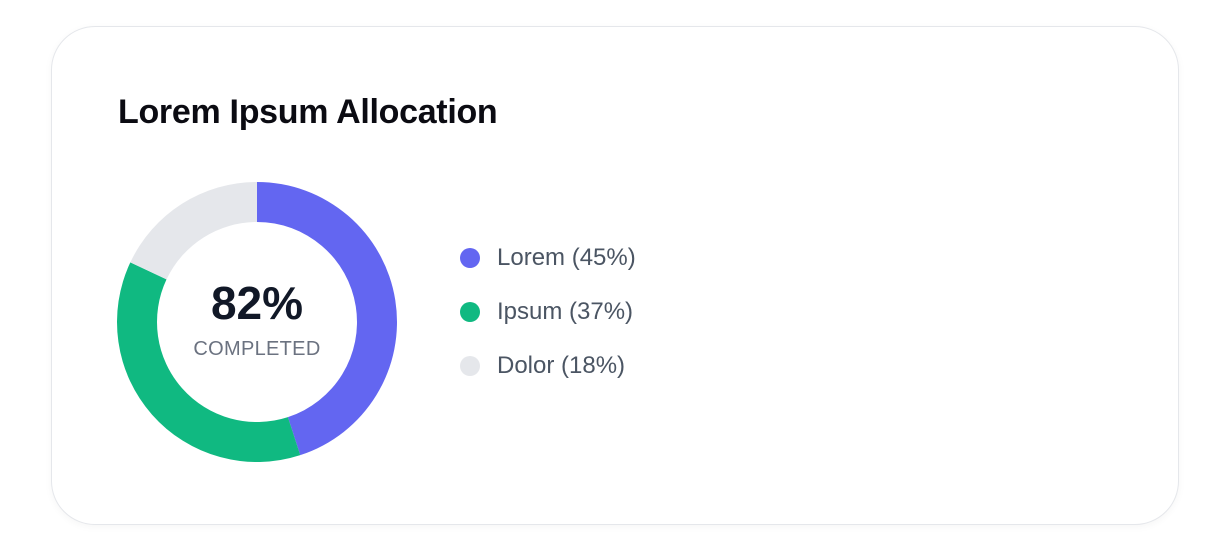 Image resolution: width=1222 pixels, height=552 pixels. I want to click on legend-label: Ipsum (37%), so click(565, 311).